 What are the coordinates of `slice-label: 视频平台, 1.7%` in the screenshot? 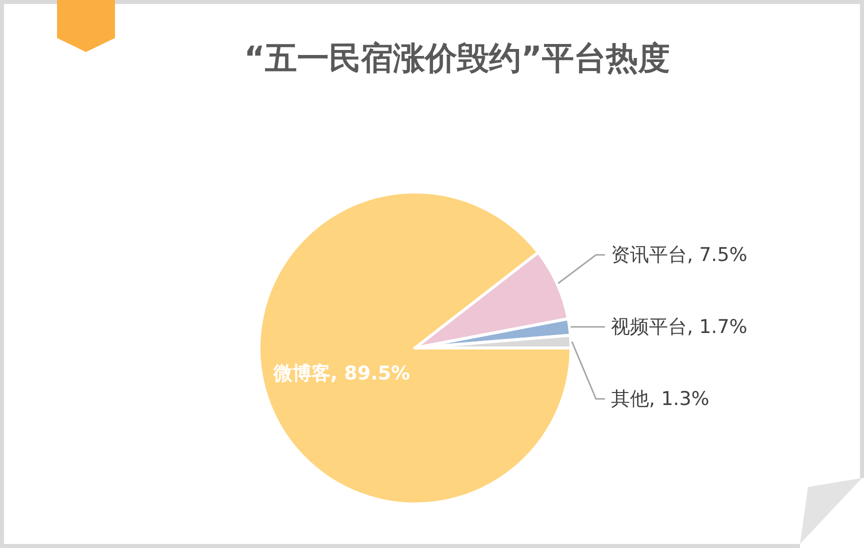 It's located at (679, 327).